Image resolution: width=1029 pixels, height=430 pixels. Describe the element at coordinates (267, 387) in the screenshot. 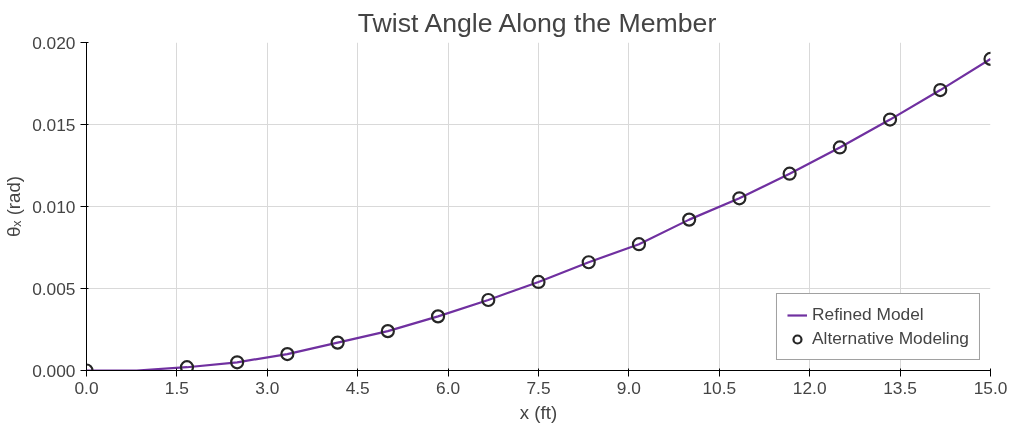

I see `x-tick-label: 3.0` at that location.